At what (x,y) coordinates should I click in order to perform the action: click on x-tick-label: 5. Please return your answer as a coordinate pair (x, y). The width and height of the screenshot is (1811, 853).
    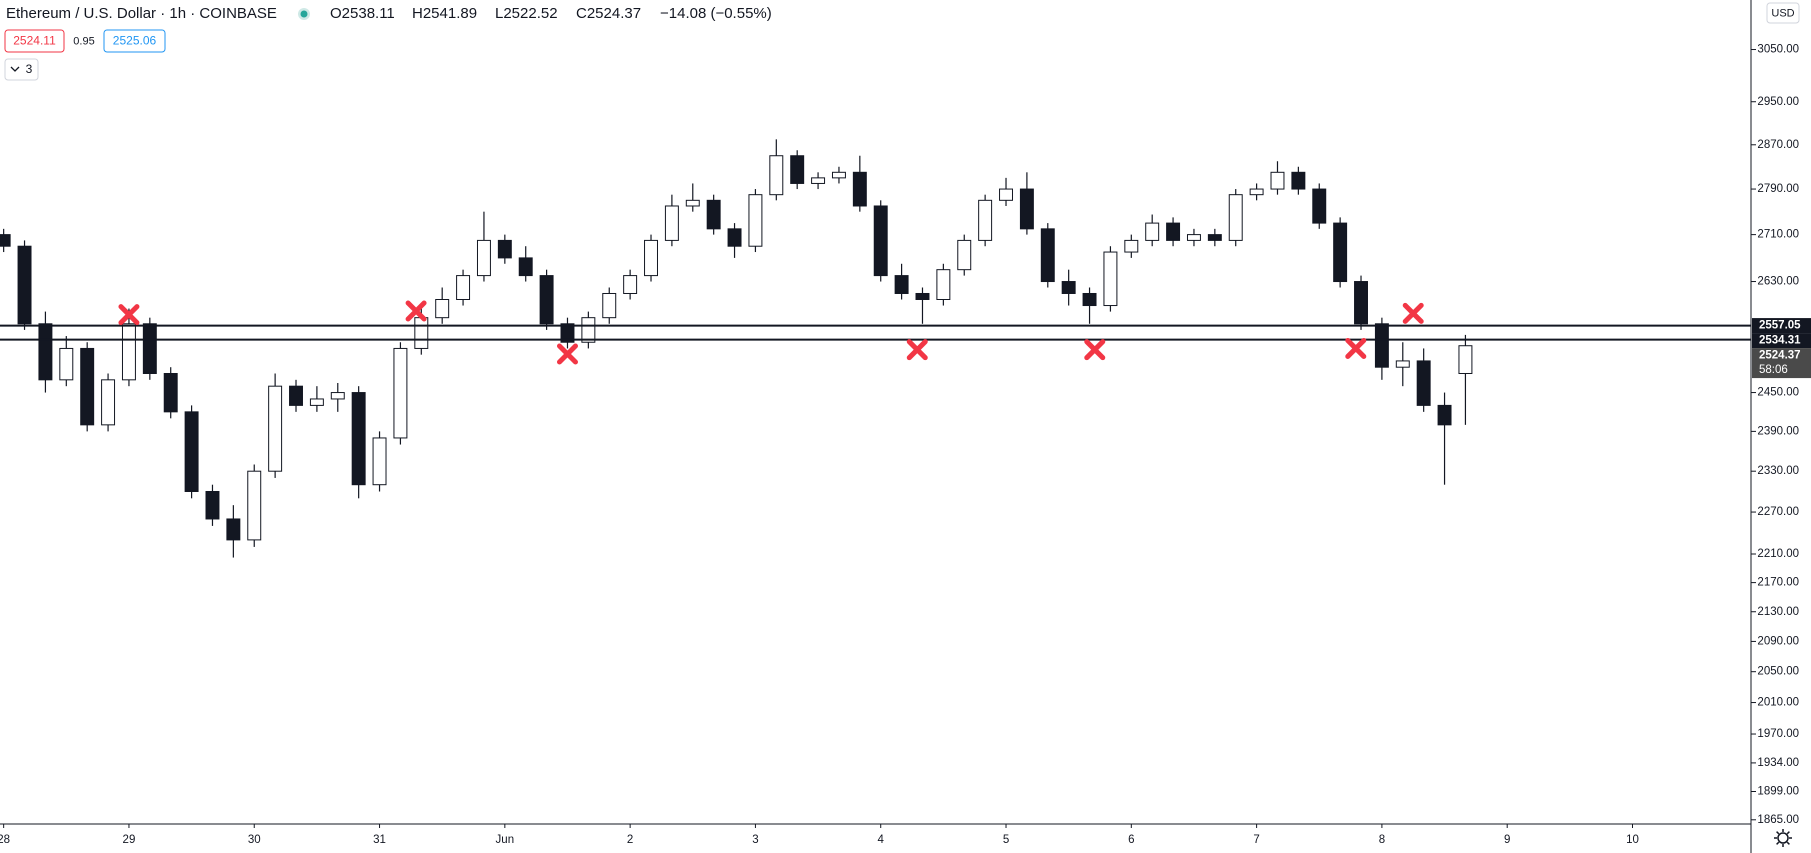
    Looking at the image, I should click on (1006, 840).